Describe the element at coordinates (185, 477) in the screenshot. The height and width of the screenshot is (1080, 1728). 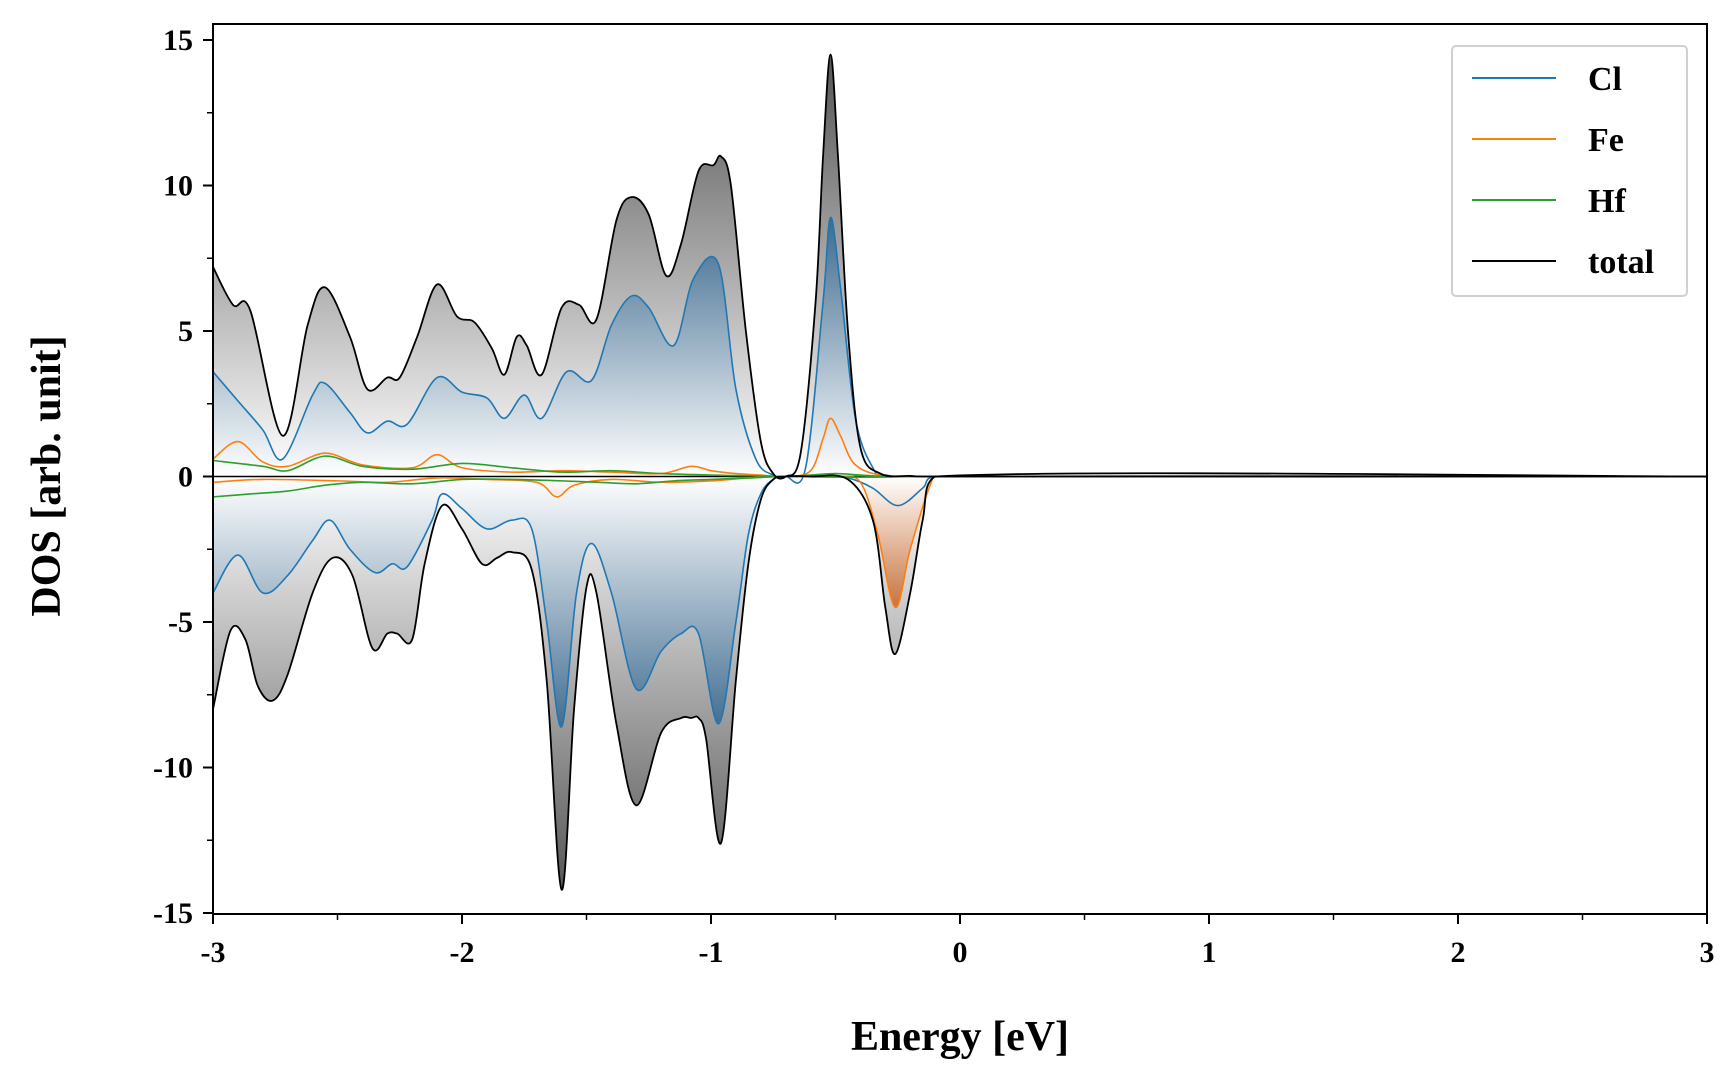
I see `y-tick-label: 0` at that location.